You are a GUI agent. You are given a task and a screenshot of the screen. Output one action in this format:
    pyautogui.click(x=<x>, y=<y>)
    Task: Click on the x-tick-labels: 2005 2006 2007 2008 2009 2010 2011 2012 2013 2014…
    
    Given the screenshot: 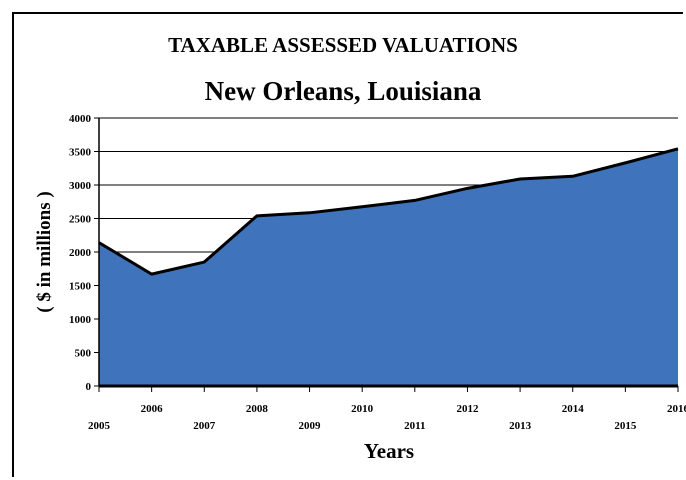 What is the action you would take?
    pyautogui.click(x=387, y=417)
    